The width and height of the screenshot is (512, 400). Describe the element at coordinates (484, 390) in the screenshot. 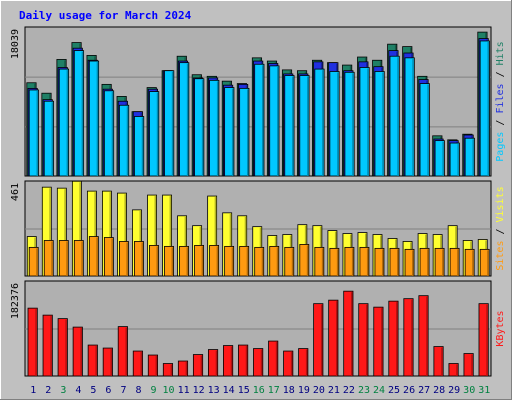

I see `day-label-31: 31` at that location.